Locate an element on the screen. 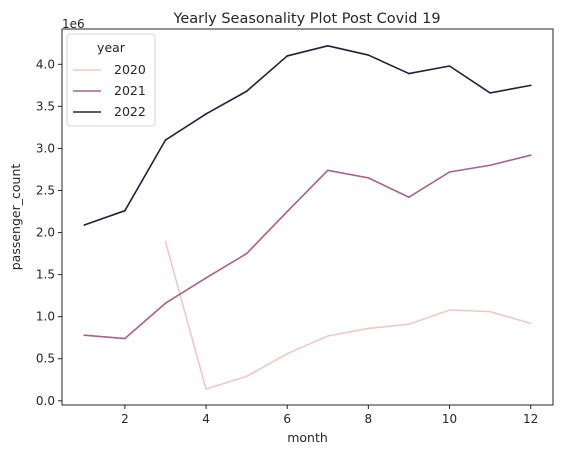 This screenshot has height=455, width=567. y-tick-label: 2.5 is located at coordinates (45, 191).